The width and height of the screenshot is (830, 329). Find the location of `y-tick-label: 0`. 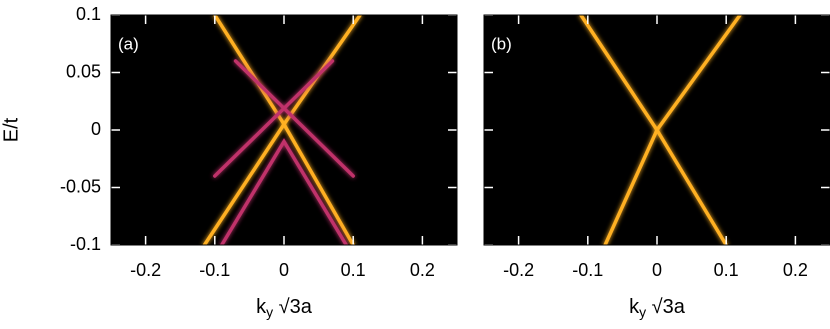

y-tick-label: 0 is located at coordinates (96, 129).